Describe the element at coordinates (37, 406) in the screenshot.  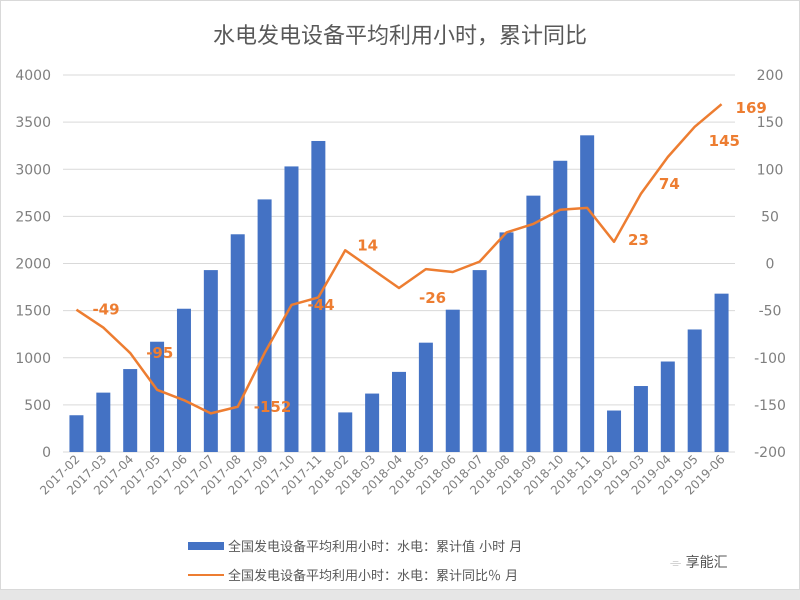
I see `y-left-tick-label: 500` at that location.